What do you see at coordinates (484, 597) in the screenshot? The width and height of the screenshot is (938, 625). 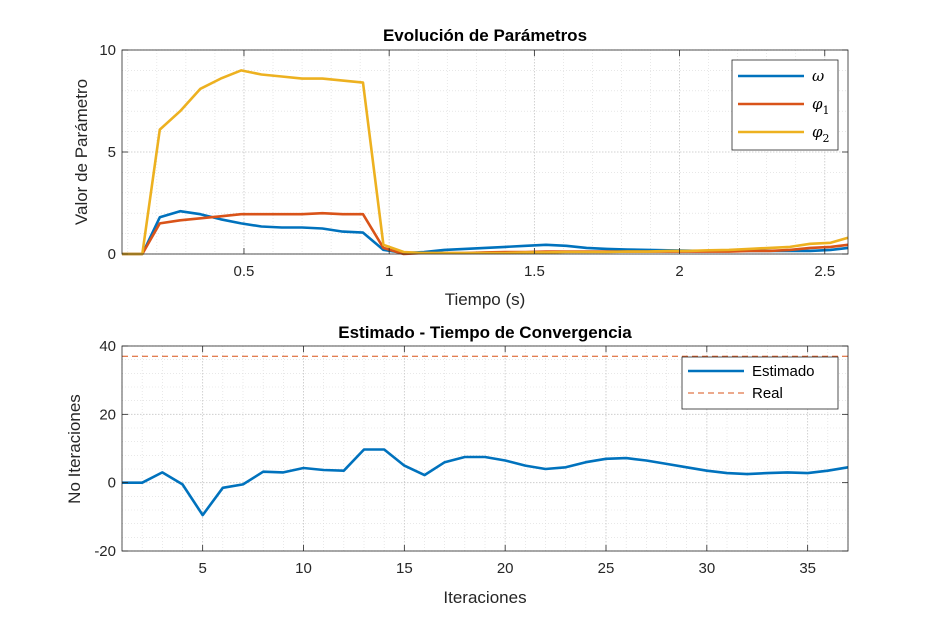 I see `x-axis-label: Iteraciones` at bounding box center [484, 597].